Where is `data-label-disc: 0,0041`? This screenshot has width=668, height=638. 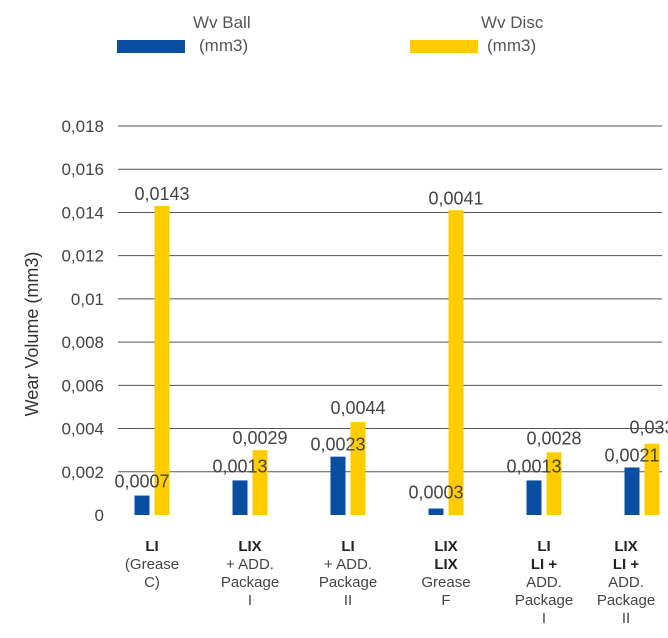 data-label-disc: 0,0041 is located at coordinates (455, 198).